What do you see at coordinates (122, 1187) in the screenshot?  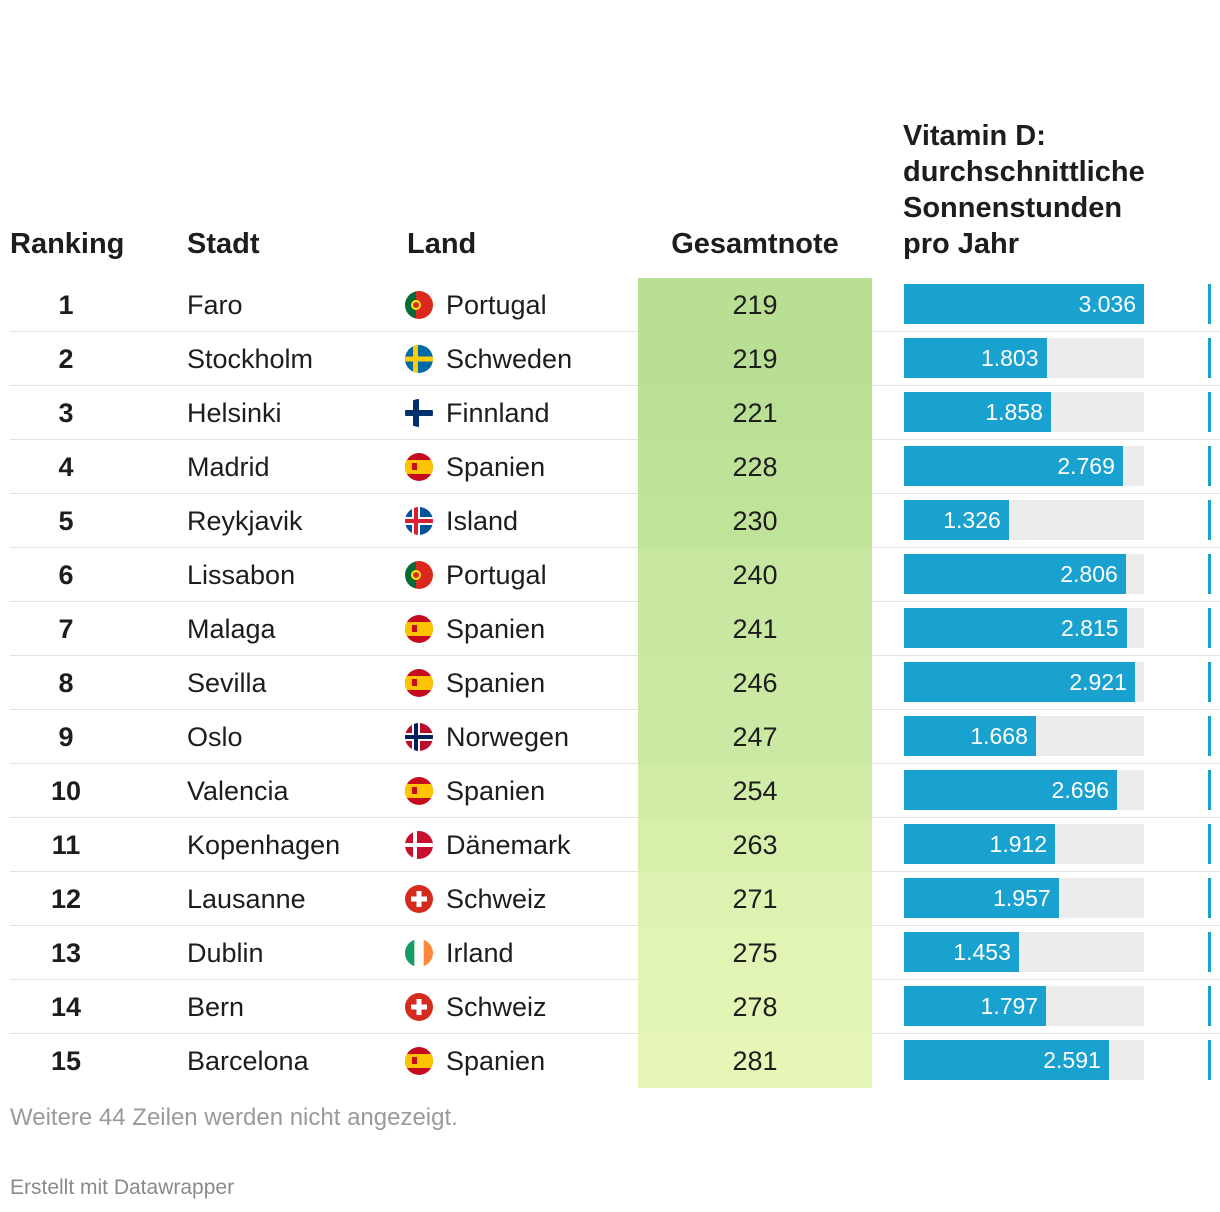 I see `datawrapper-credit: Erstellt mit Datawrapper` at bounding box center [122, 1187].